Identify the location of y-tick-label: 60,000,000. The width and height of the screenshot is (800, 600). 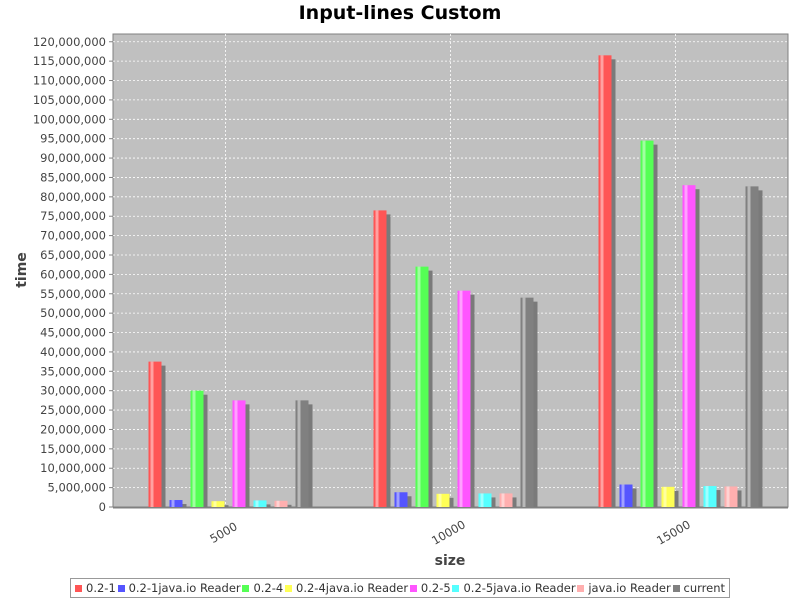
(73, 274).